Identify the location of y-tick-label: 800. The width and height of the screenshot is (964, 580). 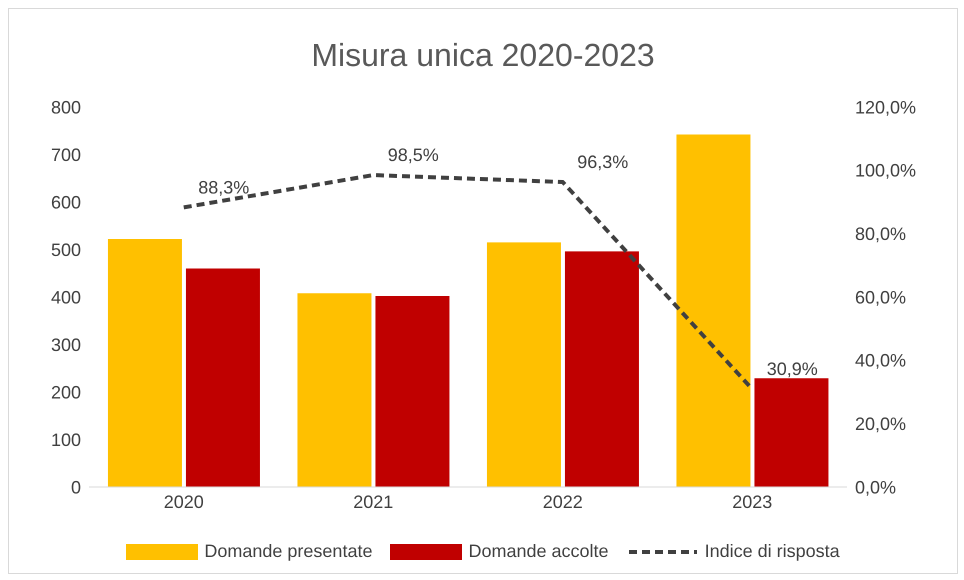
(65, 107).